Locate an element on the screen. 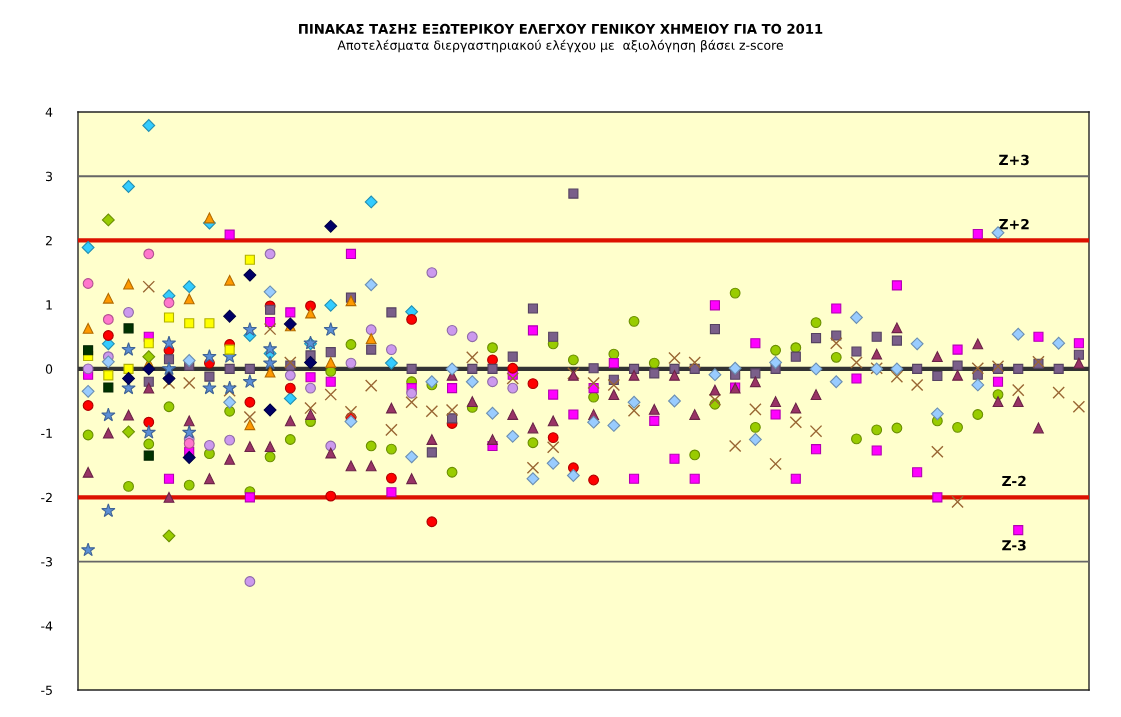 Image resolution: width=1121 pixels, height=717 pixels. ref-line-label: Z-2 is located at coordinates (1014, 481).